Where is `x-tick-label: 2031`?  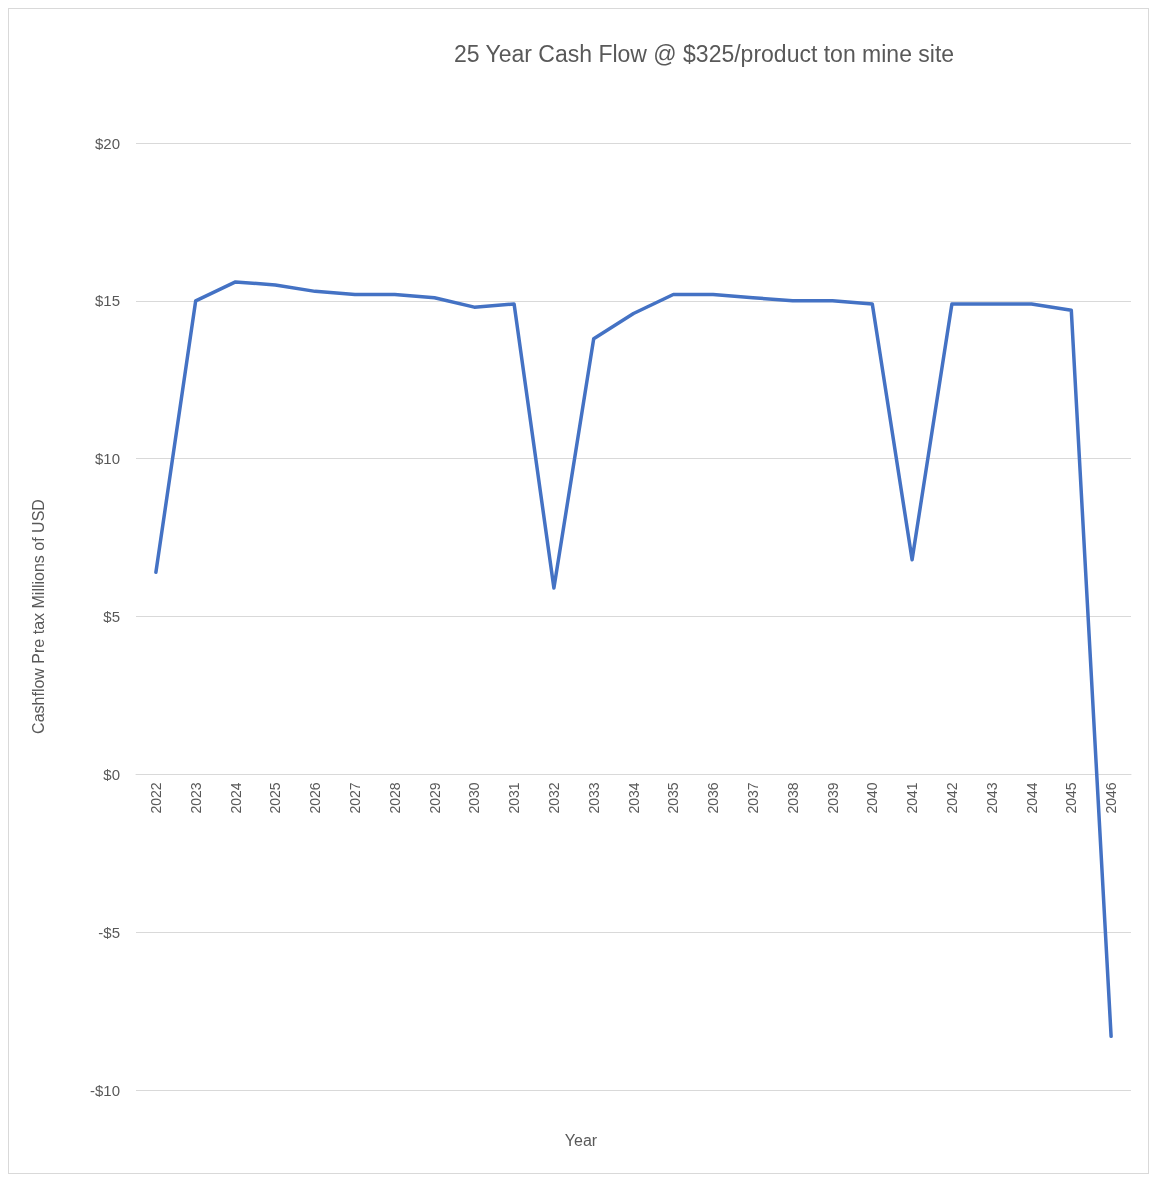
x-tick-label: 2031 is located at coordinates (514, 798).